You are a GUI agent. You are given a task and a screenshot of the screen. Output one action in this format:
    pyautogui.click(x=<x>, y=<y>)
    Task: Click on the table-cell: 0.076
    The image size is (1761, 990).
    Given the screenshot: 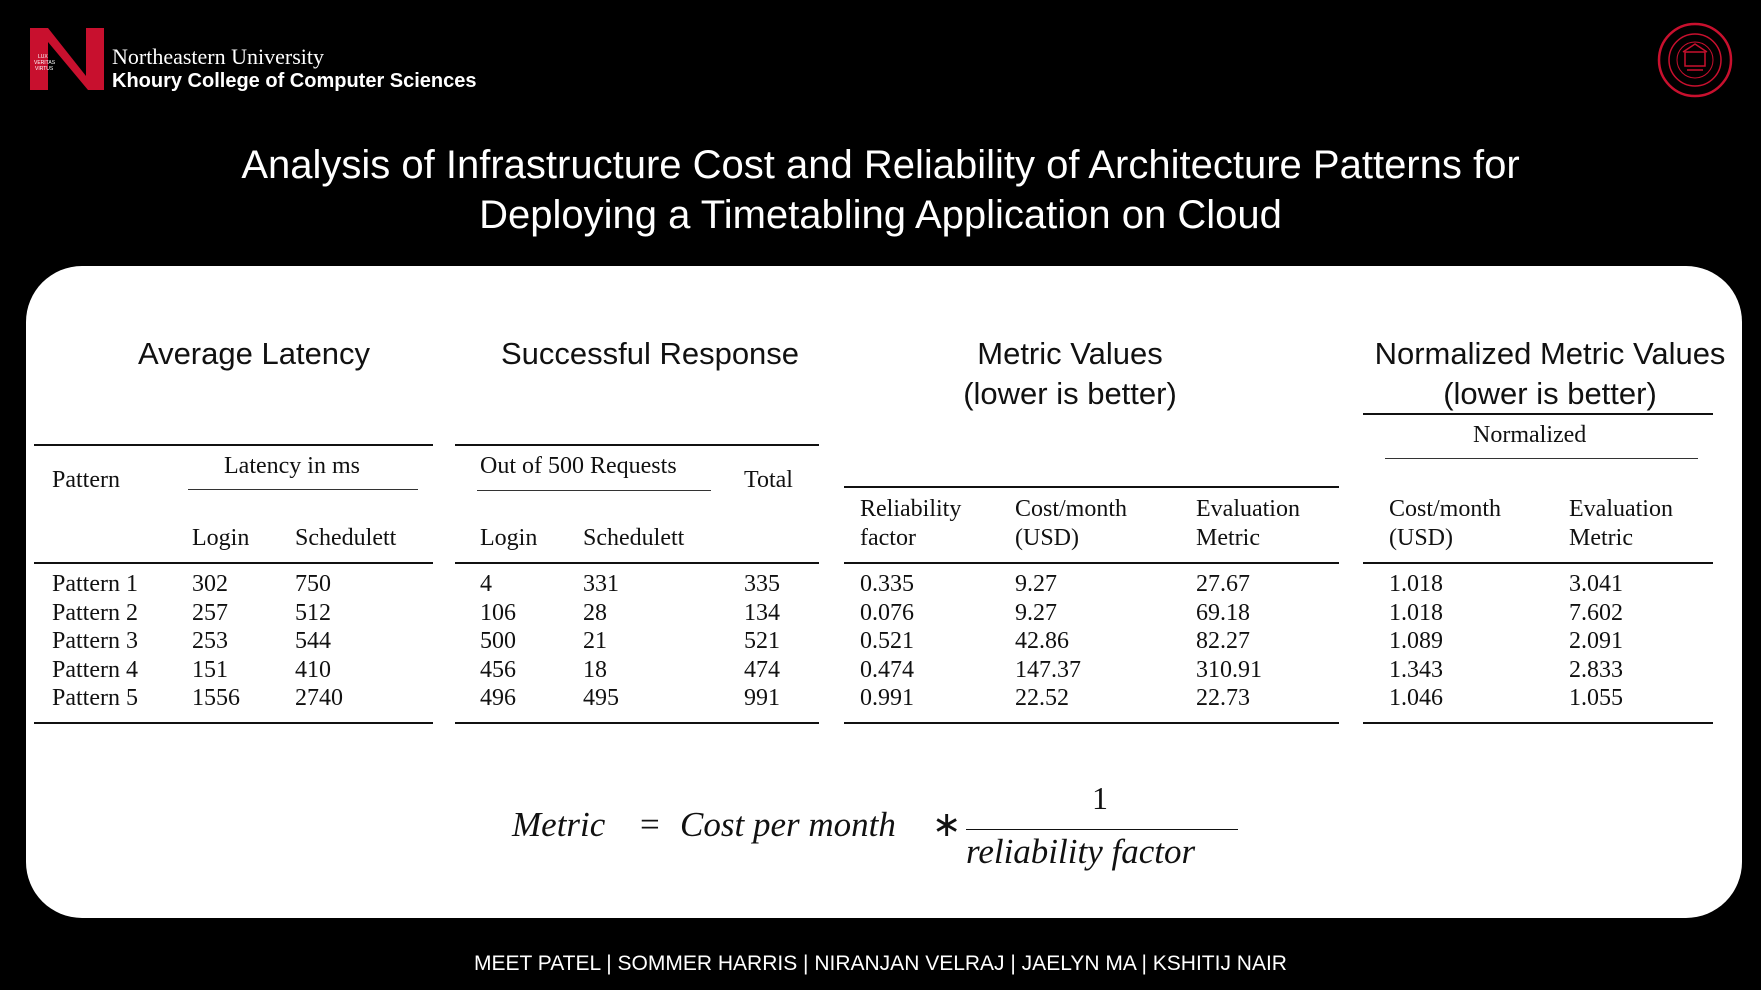 What is the action you would take?
    pyautogui.click(x=887, y=612)
    